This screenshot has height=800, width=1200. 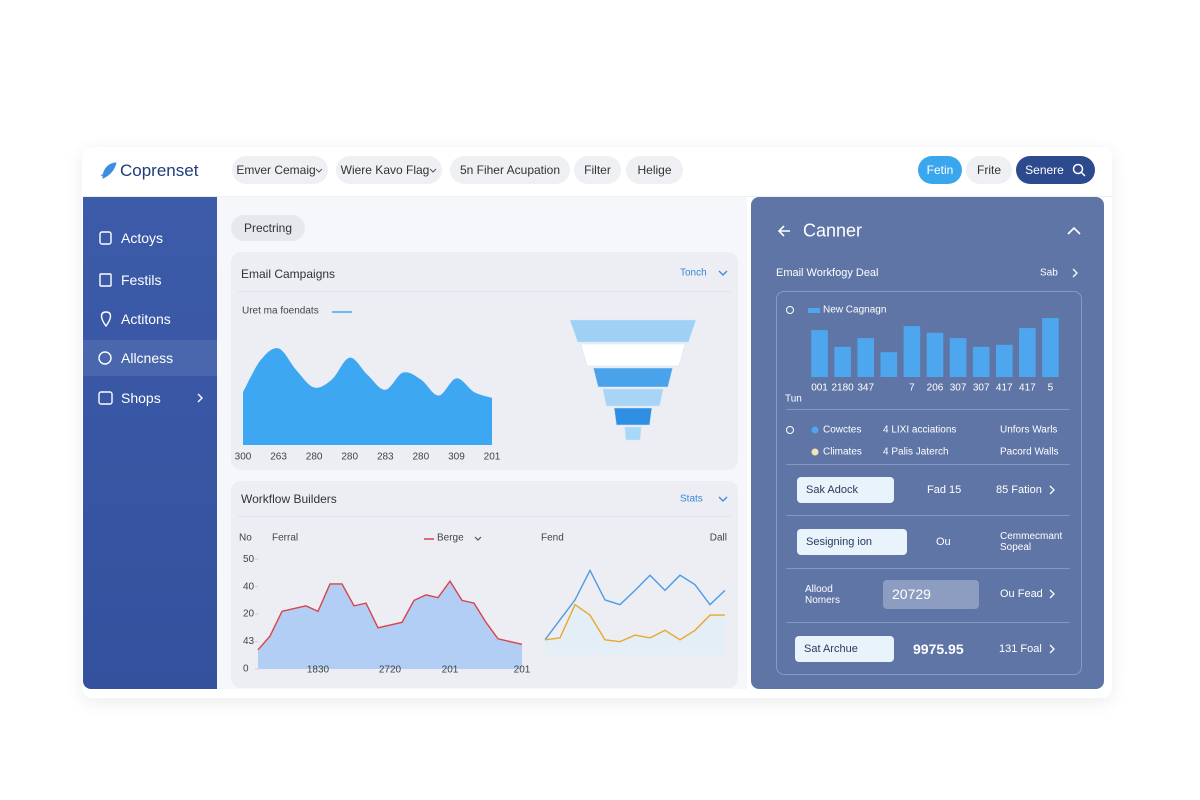 What do you see at coordinates (1055, 170) in the screenshot?
I see `search-button: Senere` at bounding box center [1055, 170].